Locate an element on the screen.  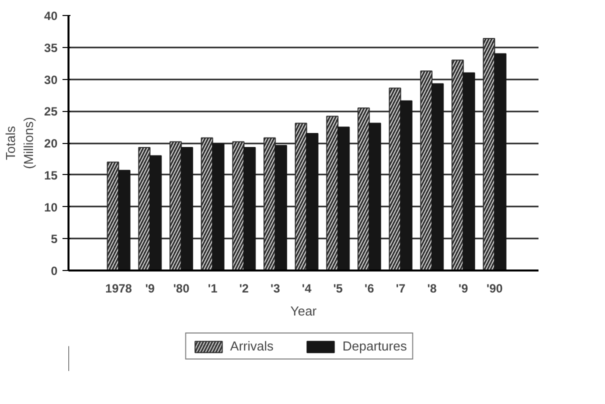
x-tick-label: '90 is located at coordinates (495, 289).